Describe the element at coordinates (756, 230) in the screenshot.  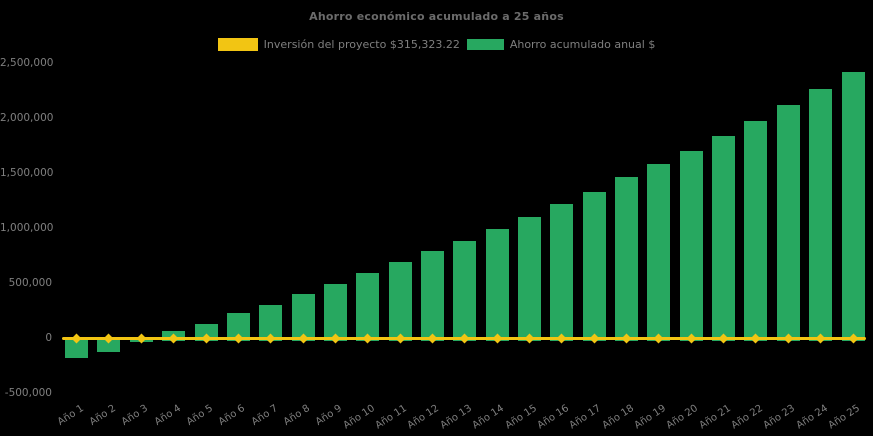
I see `bar-año-22` at that location.